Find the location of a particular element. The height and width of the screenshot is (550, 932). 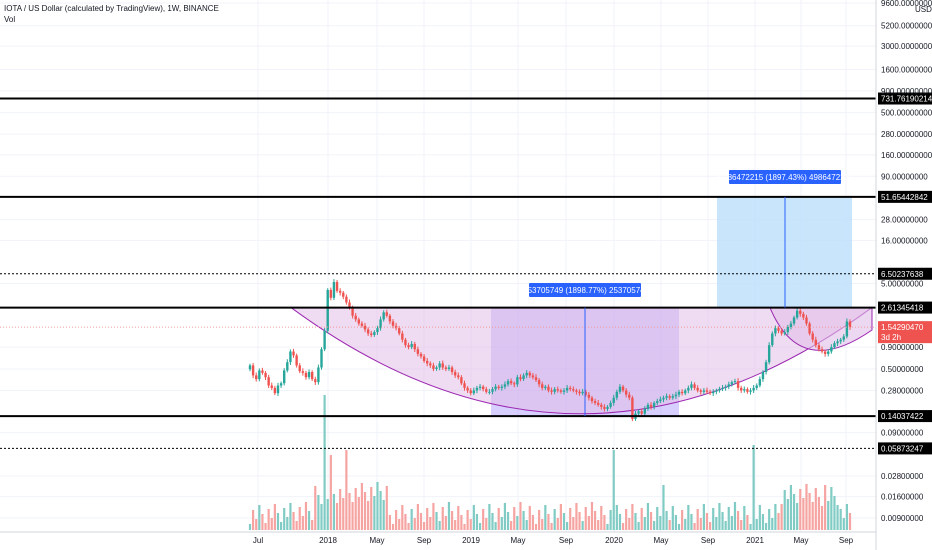

price-tick-4: 900.00000000 is located at coordinates (906, 91).